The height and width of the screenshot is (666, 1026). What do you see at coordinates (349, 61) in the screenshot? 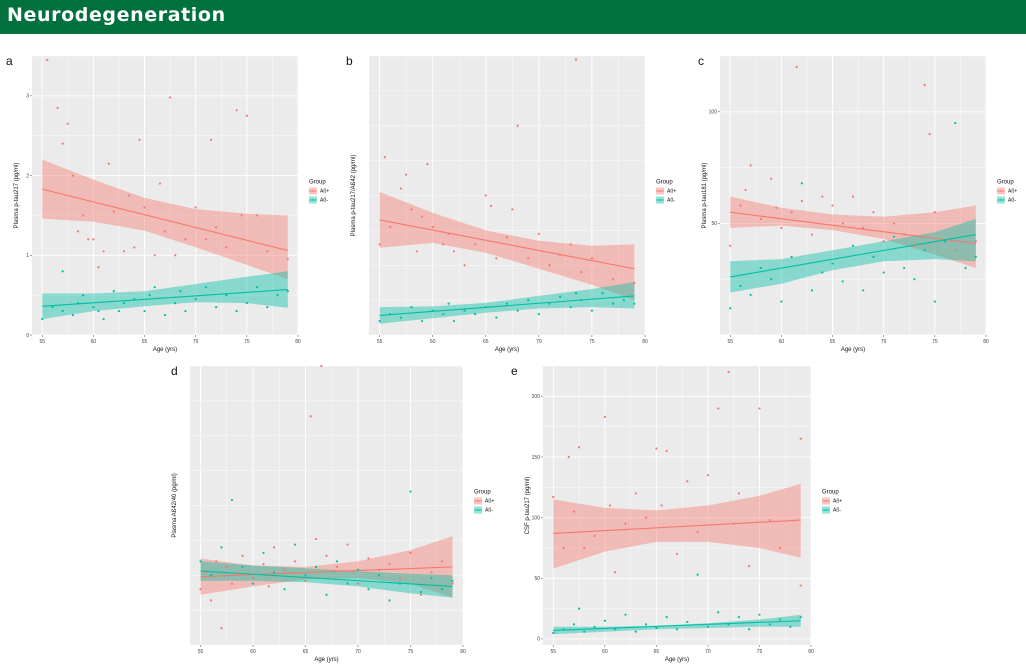
I see `panel-letter-b: b` at bounding box center [349, 61].